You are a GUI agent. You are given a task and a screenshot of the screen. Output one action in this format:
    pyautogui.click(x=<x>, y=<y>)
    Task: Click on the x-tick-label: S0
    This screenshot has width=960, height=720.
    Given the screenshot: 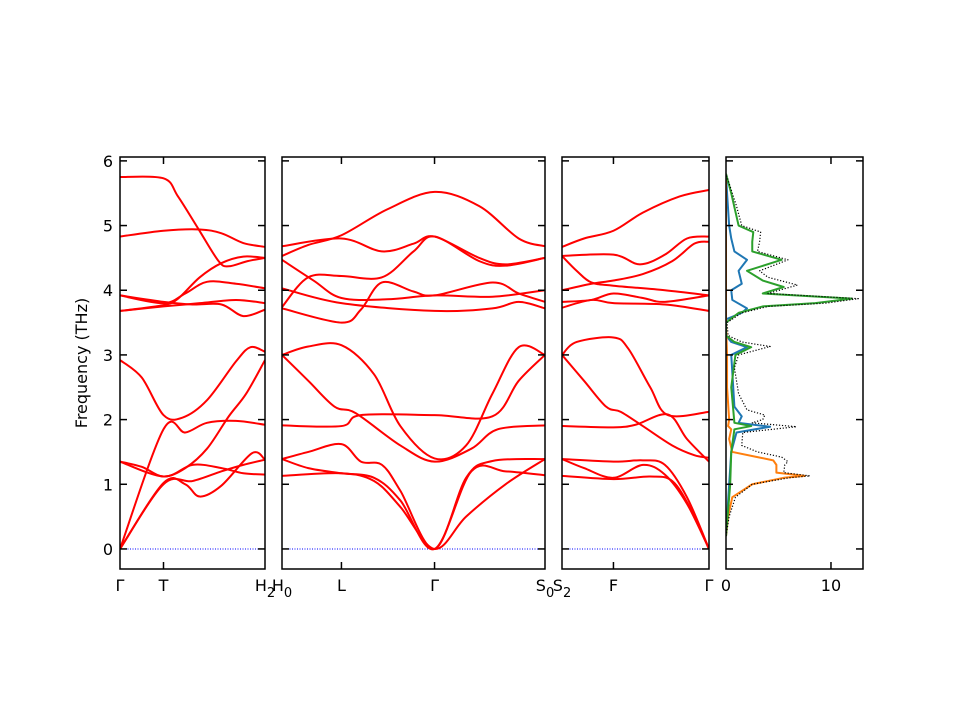 What is the action you would take?
    pyautogui.click(x=545, y=588)
    